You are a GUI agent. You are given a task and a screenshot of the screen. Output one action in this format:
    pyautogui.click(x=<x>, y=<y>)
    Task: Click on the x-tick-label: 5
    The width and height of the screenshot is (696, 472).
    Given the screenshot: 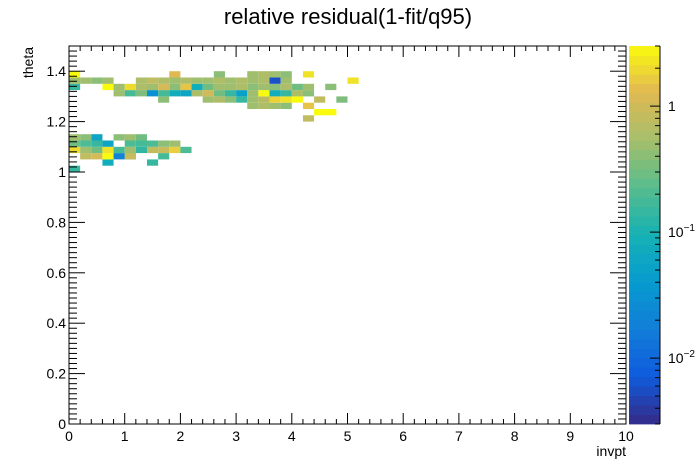 What is the action you would take?
    pyautogui.click(x=348, y=436)
    